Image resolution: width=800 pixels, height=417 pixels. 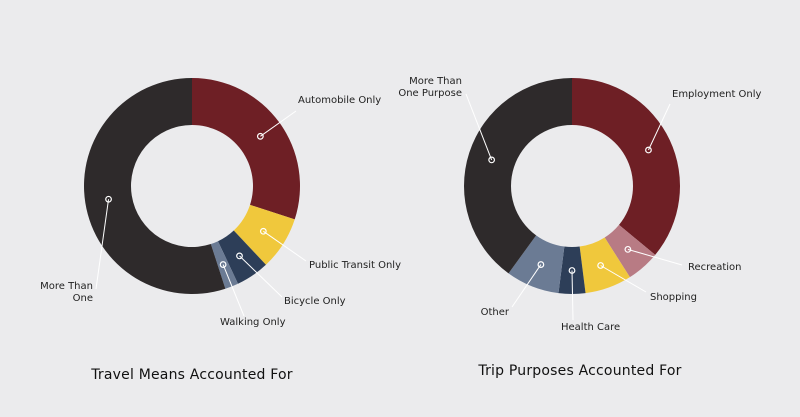 I want to click on slice-marker-health-care, so click(x=572, y=270).